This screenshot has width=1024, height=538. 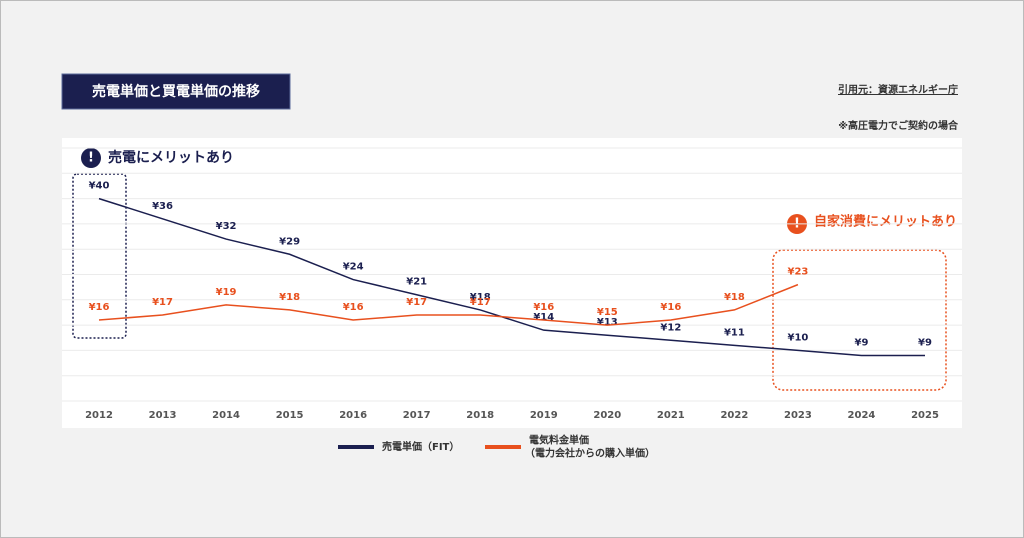 What do you see at coordinates (607, 415) in the screenshot?
I see `x-tick-label: 2020` at bounding box center [607, 415].